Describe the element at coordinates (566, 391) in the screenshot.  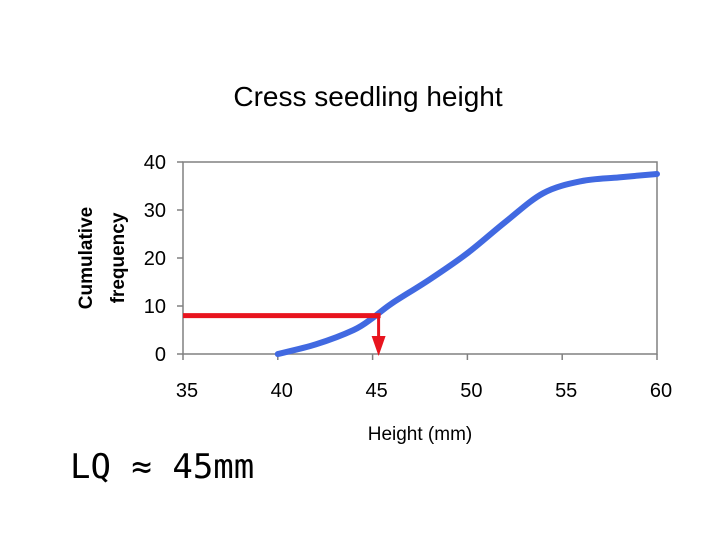
I see `x-tick-label: 55` at that location.